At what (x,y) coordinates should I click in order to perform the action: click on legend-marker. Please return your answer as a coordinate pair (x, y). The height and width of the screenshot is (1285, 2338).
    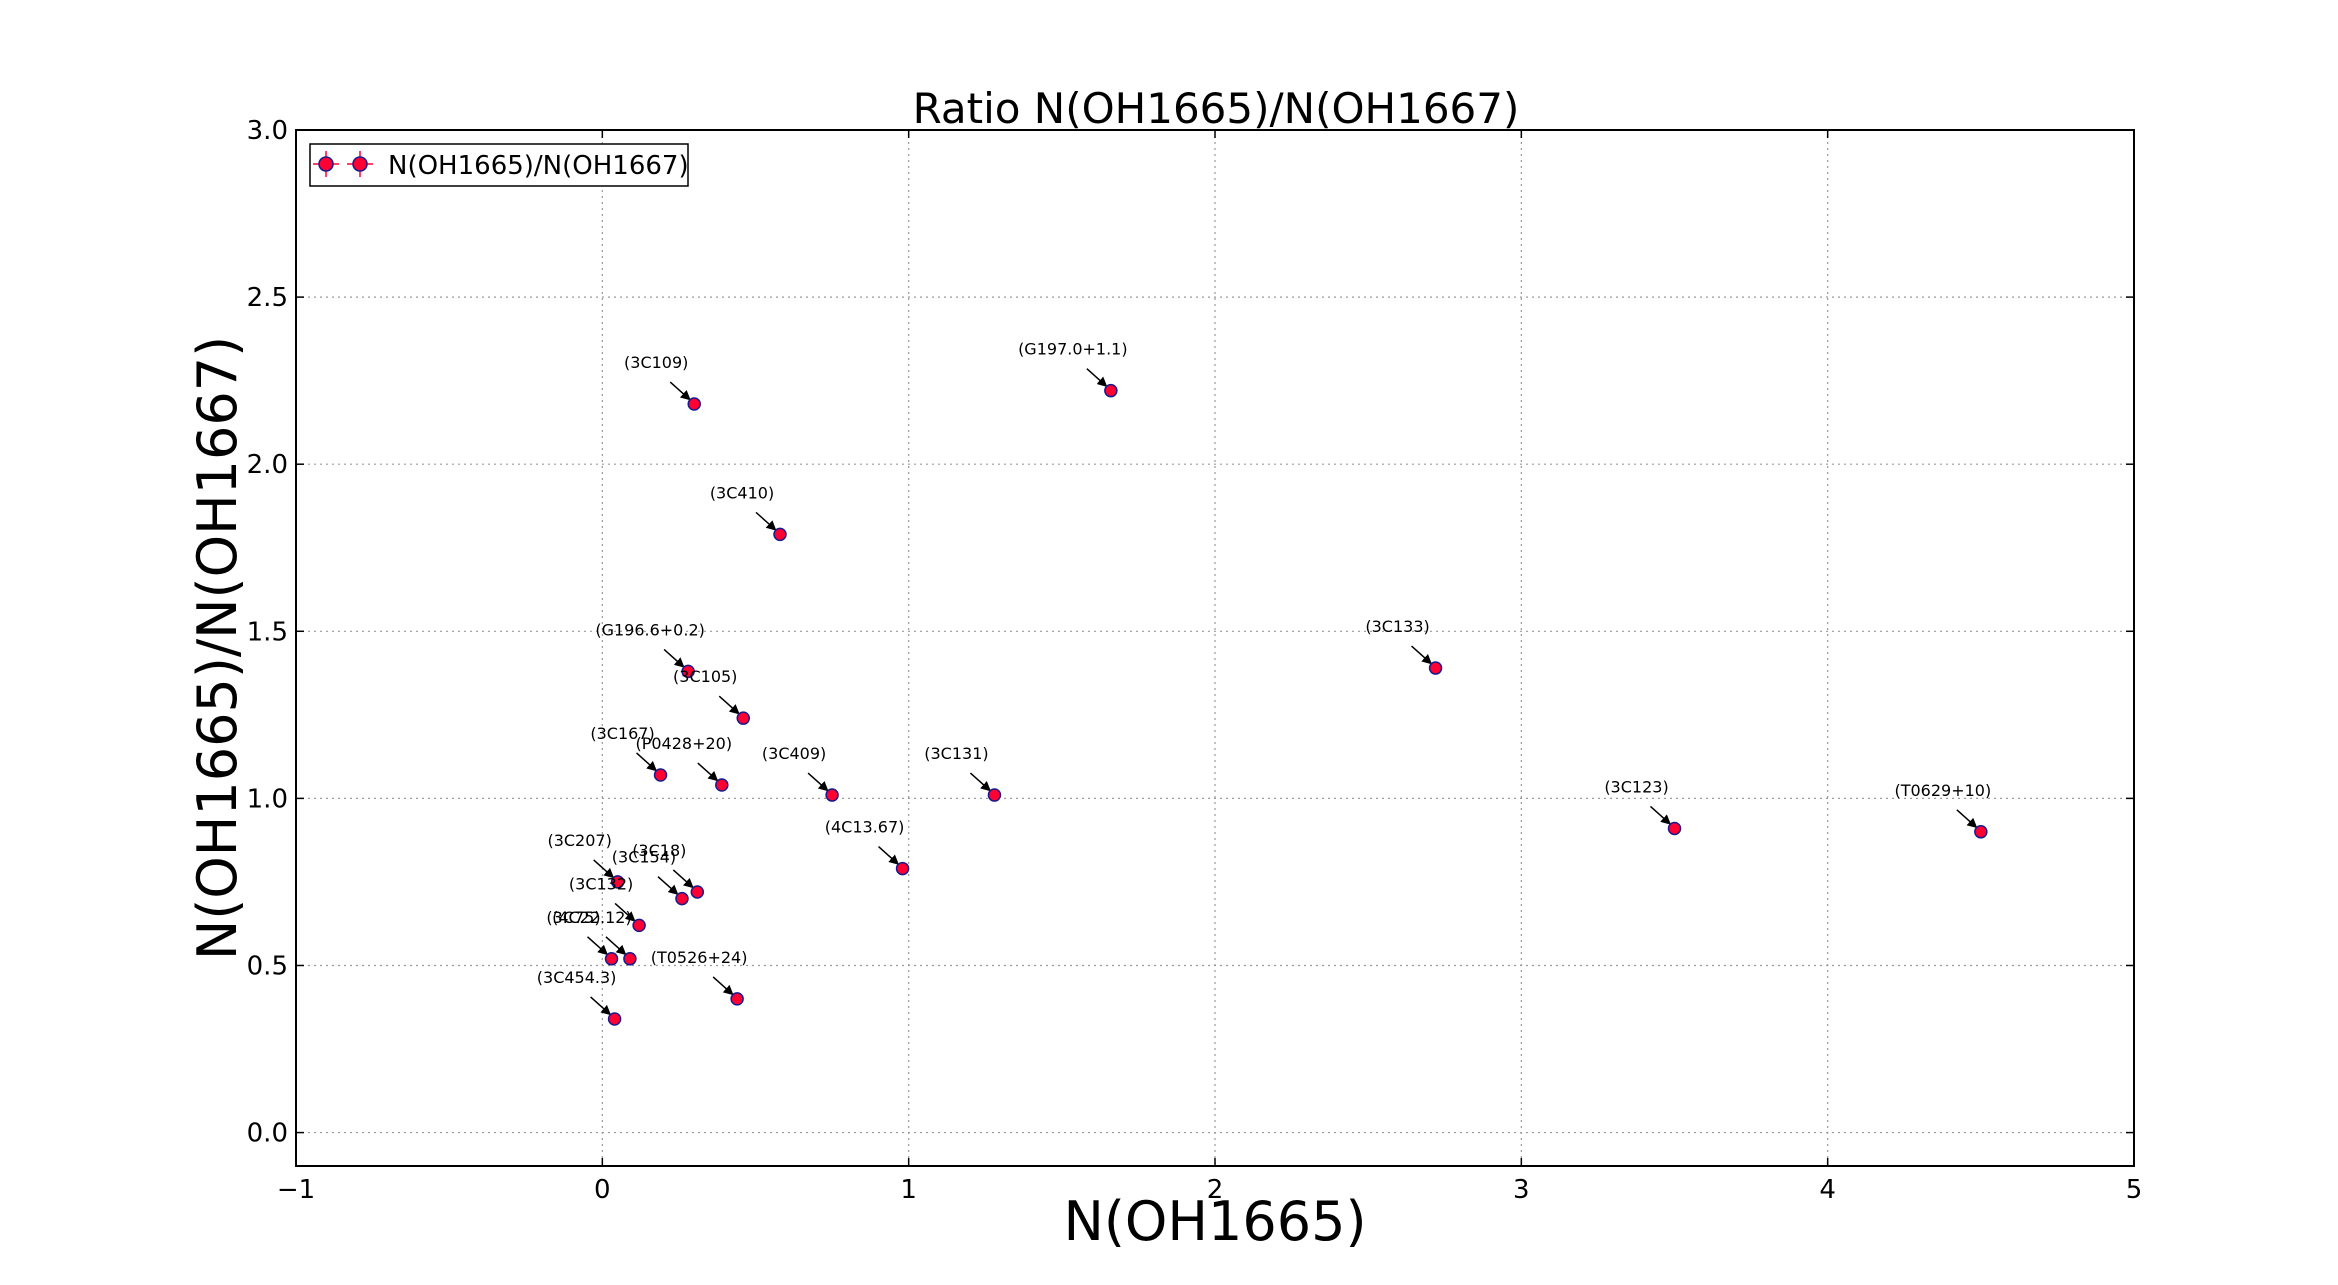
    Looking at the image, I should click on (343, 164).